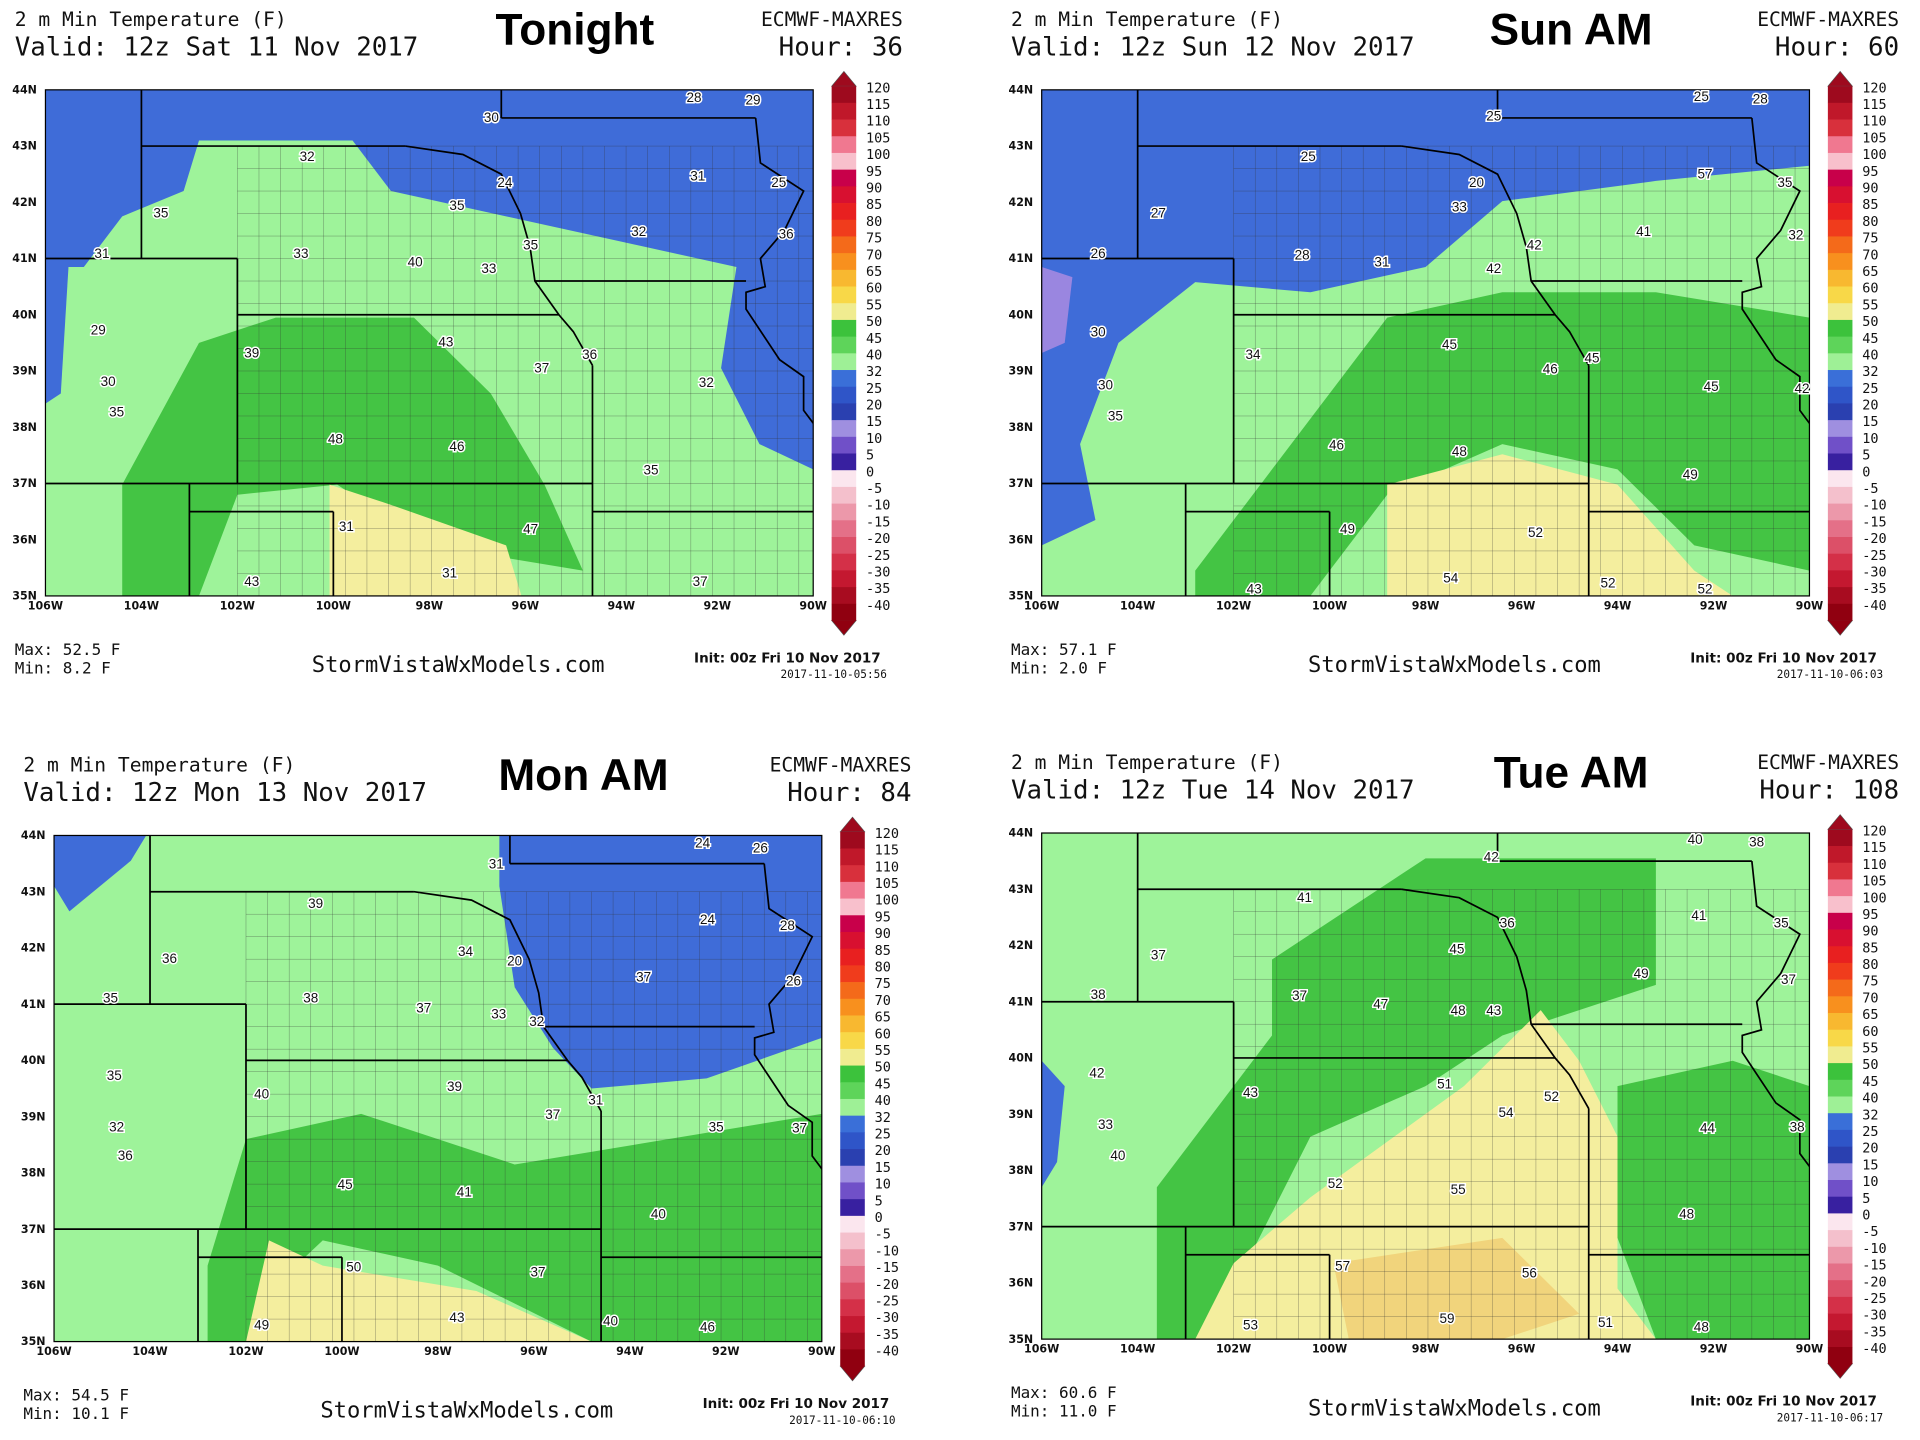 This screenshot has width=1920, height=1440. Describe the element at coordinates (1041, 1349) in the screenshot. I see `lon-label: 106W` at that location.